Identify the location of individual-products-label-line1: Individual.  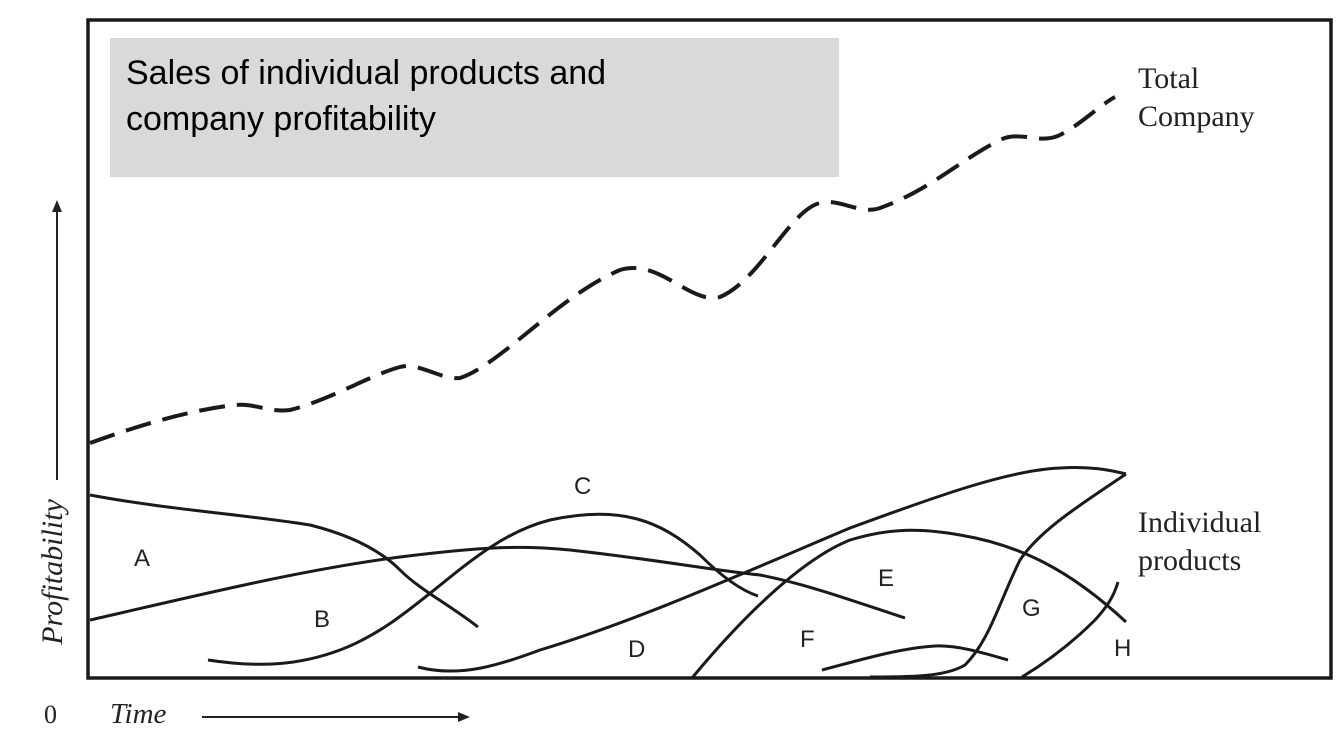
(1199, 522).